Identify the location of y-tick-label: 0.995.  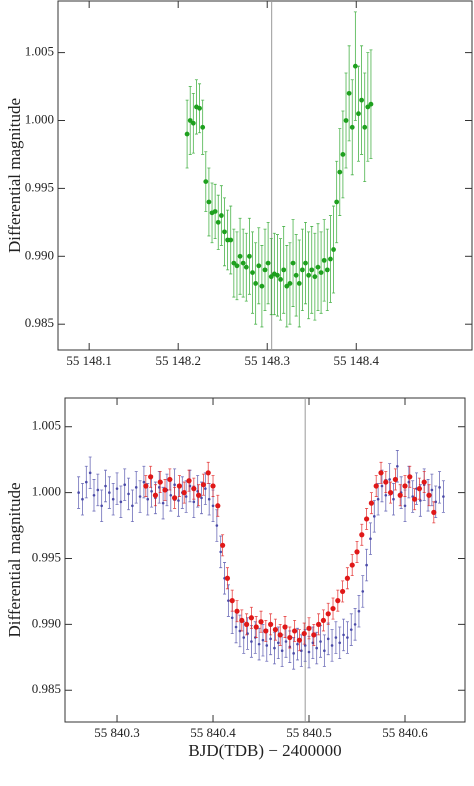
(39, 186).